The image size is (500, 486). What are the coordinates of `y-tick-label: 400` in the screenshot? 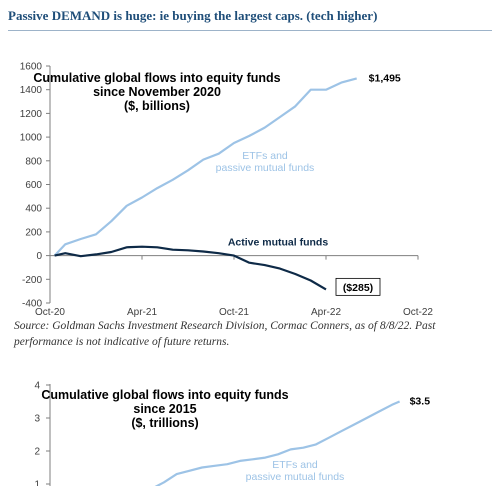 It's located at (33, 209).